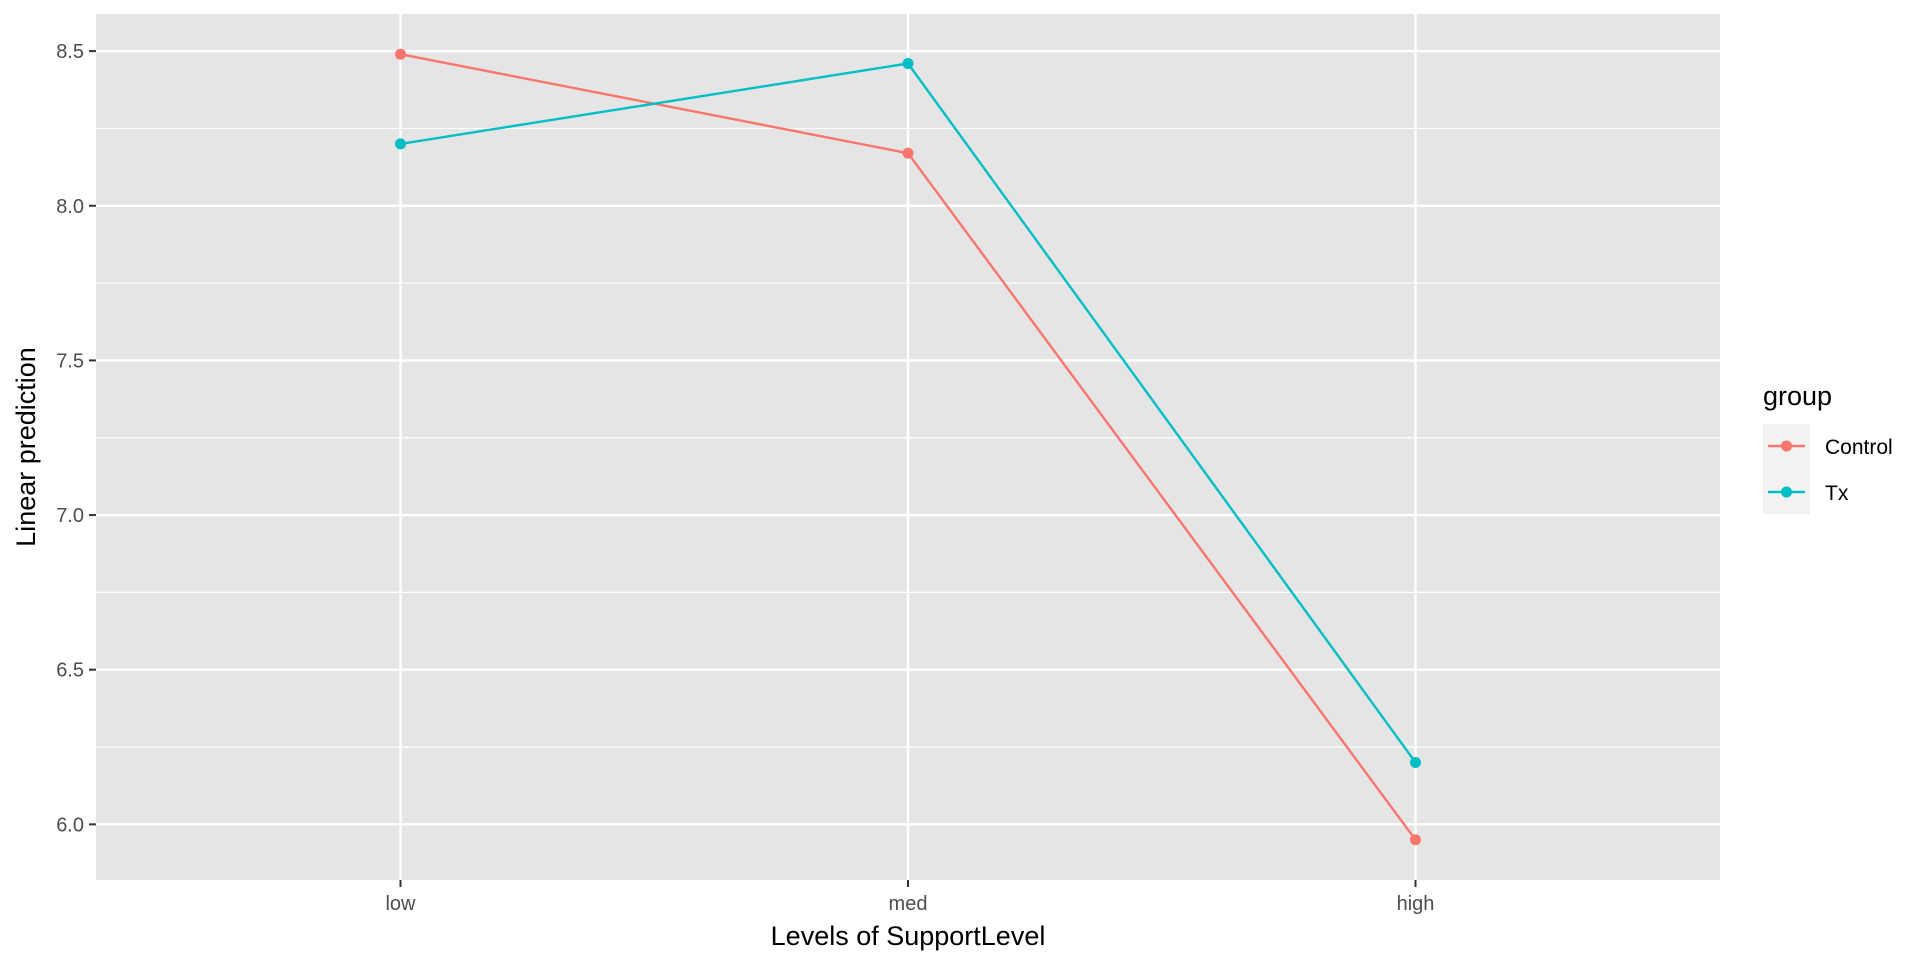 The image size is (1920, 960). What do you see at coordinates (70, 207) in the screenshot?
I see `y-tick-label: 8.0` at bounding box center [70, 207].